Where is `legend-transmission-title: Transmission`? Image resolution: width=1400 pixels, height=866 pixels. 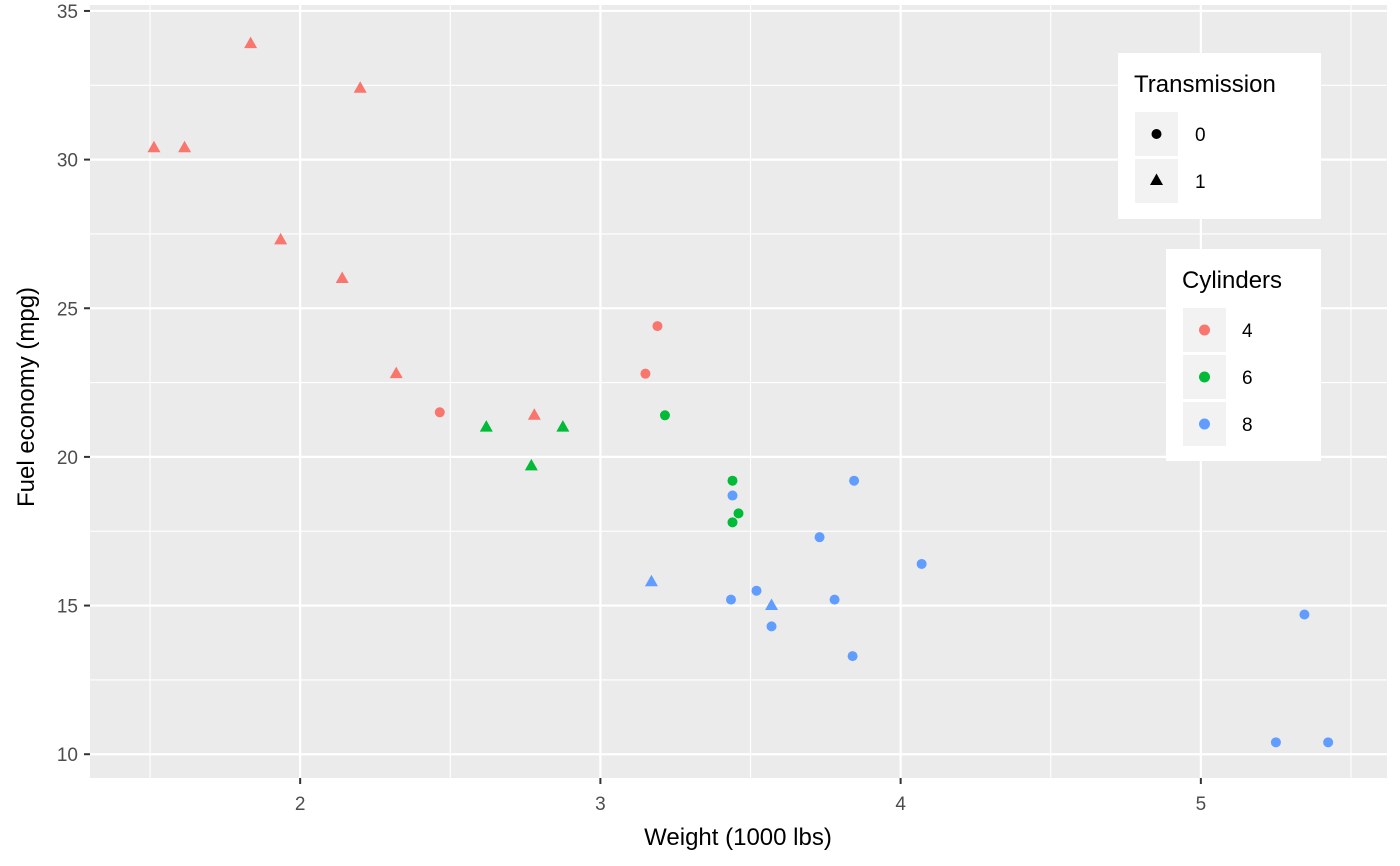
legend-transmission-title: Transmission is located at coordinates (1205, 84).